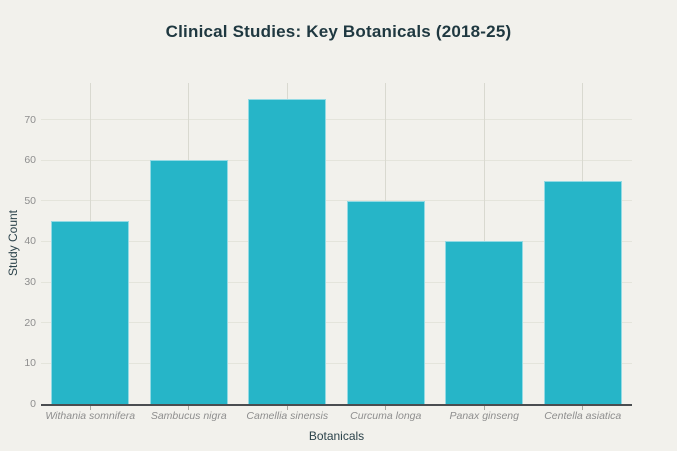 The height and width of the screenshot is (451, 677). What do you see at coordinates (33, 404) in the screenshot?
I see `y-tick-label: 0` at bounding box center [33, 404].